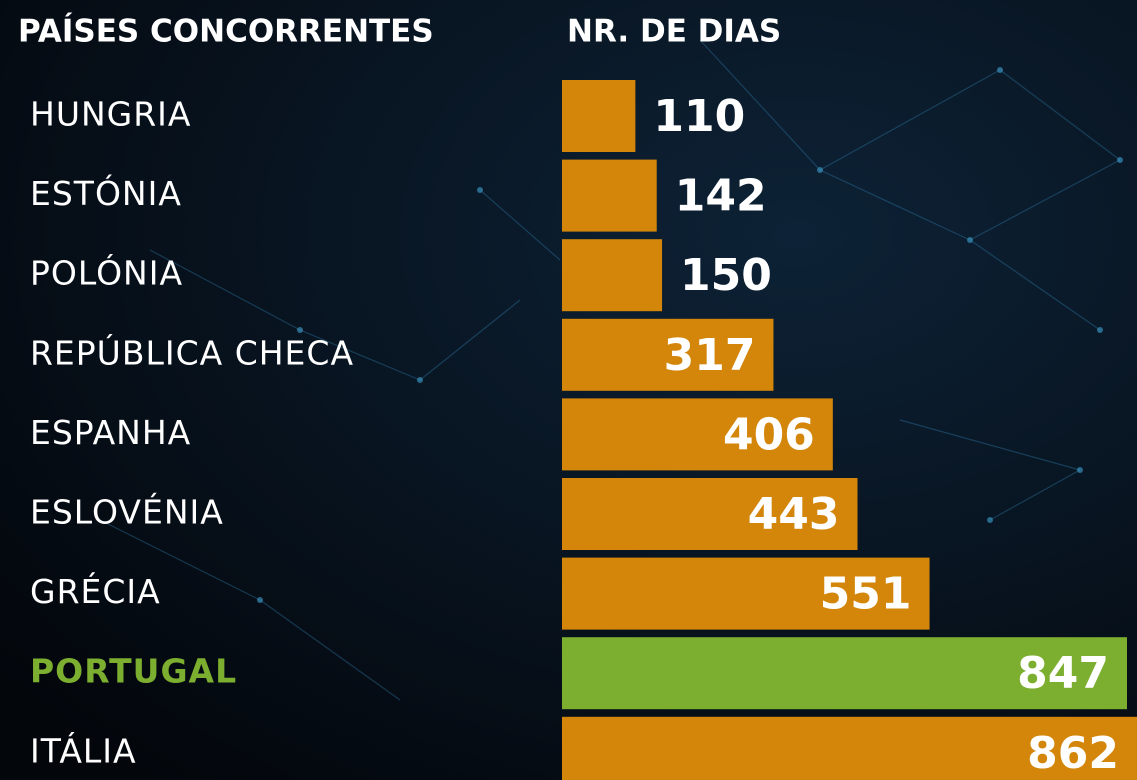 Image resolution: width=1137 pixels, height=780 pixels. I want to click on category-label: POLÓNIA, so click(106, 273).